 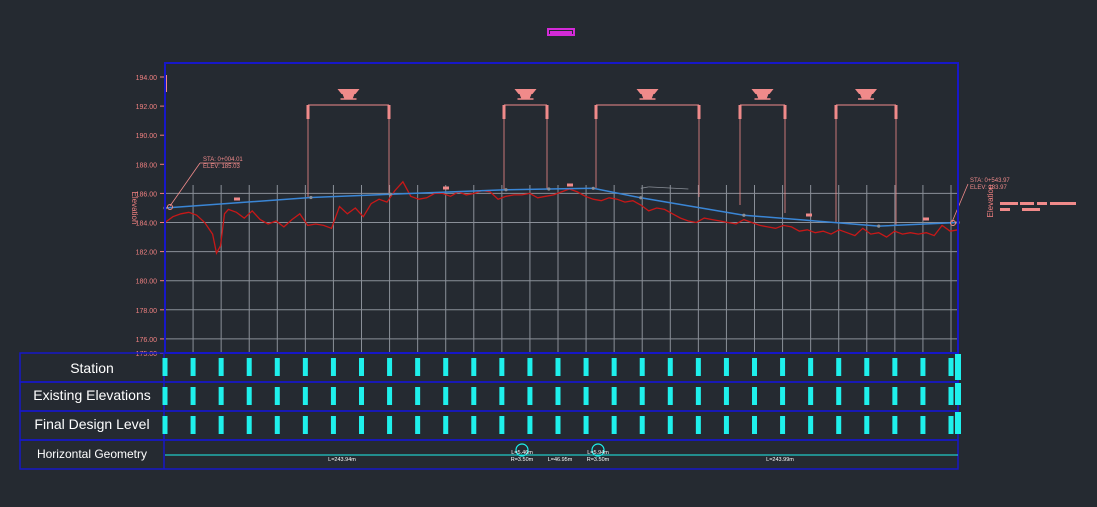 I want to click on right-end-marker, so click(x=953, y=223).